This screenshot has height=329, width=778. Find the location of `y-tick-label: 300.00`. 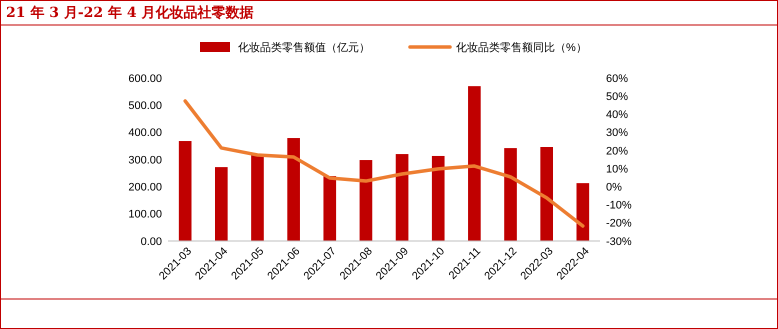

y-tick-label: 300.00 is located at coordinates (145, 160).